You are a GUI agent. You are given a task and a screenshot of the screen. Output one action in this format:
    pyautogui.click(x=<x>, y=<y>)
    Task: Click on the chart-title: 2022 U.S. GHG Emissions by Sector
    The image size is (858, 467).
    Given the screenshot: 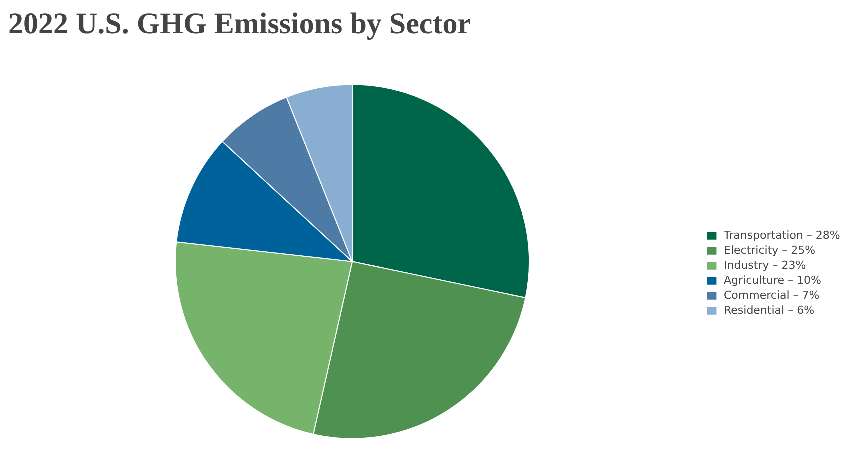 What is the action you would take?
    pyautogui.click(x=240, y=24)
    